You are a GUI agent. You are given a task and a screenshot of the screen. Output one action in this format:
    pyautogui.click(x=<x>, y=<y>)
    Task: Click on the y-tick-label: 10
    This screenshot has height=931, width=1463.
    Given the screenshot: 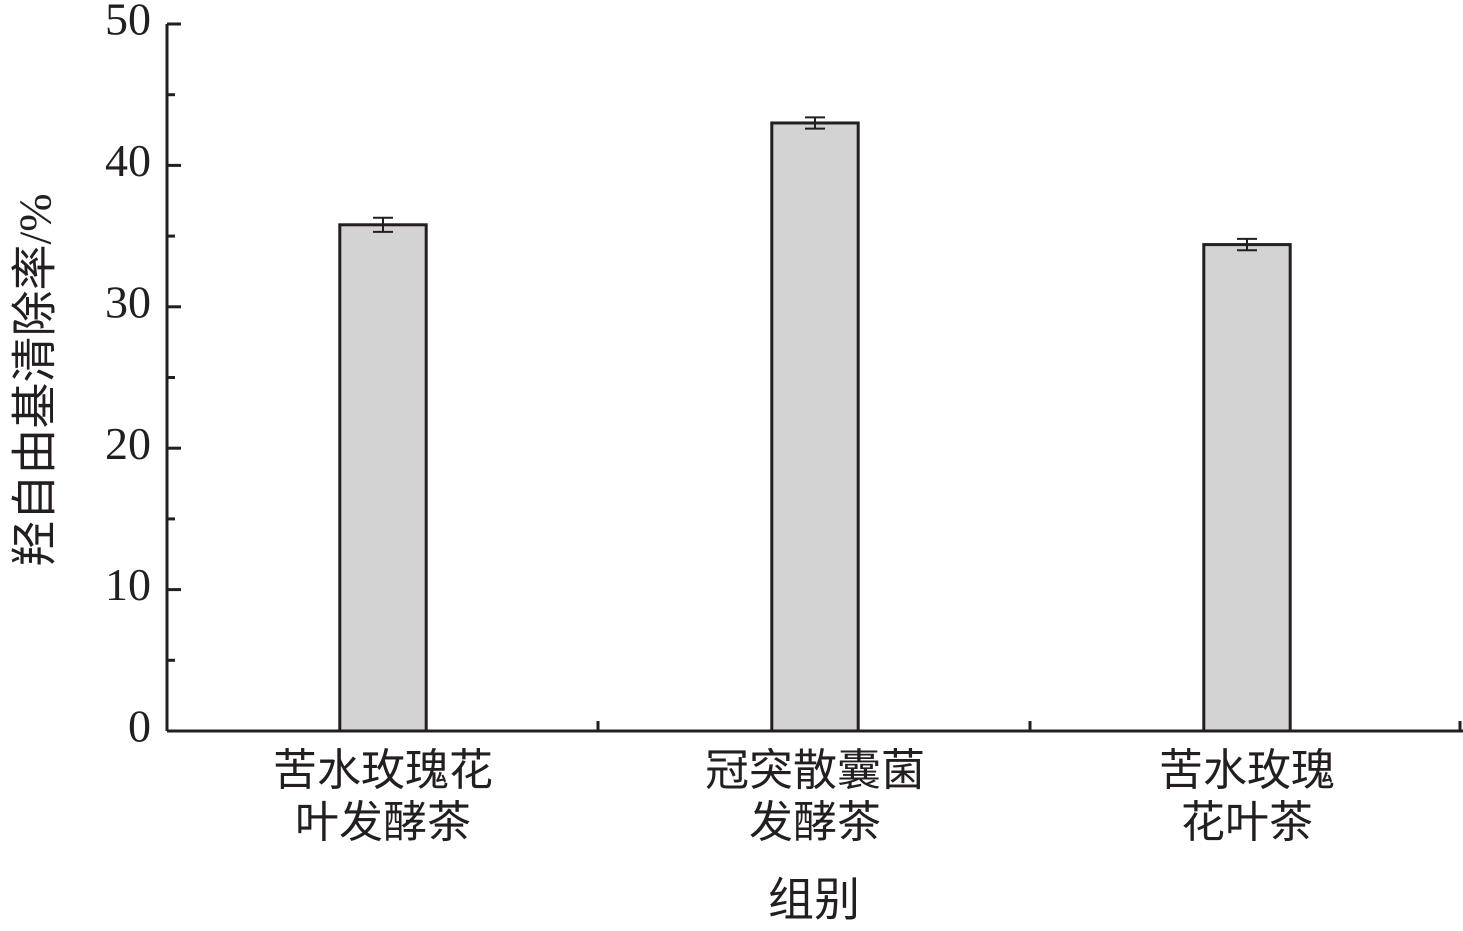 What is the action you would take?
    pyautogui.click(x=128, y=584)
    